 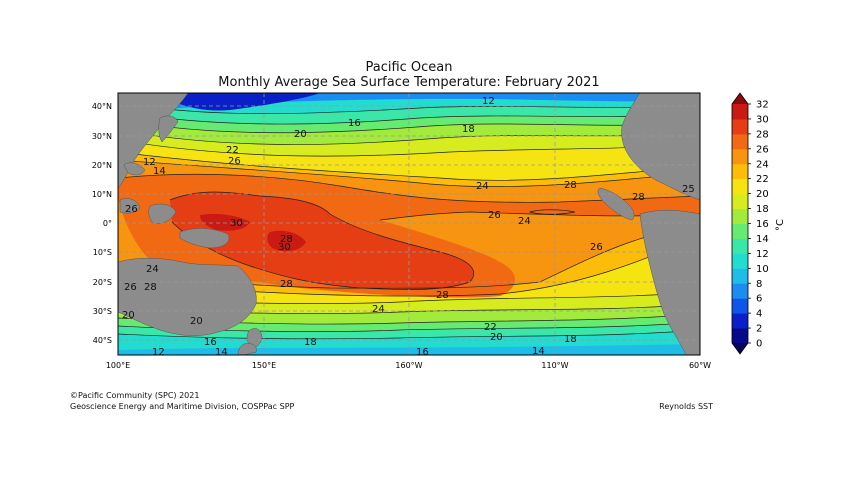 I want to click on sulawesi-island, so click(x=162, y=213).